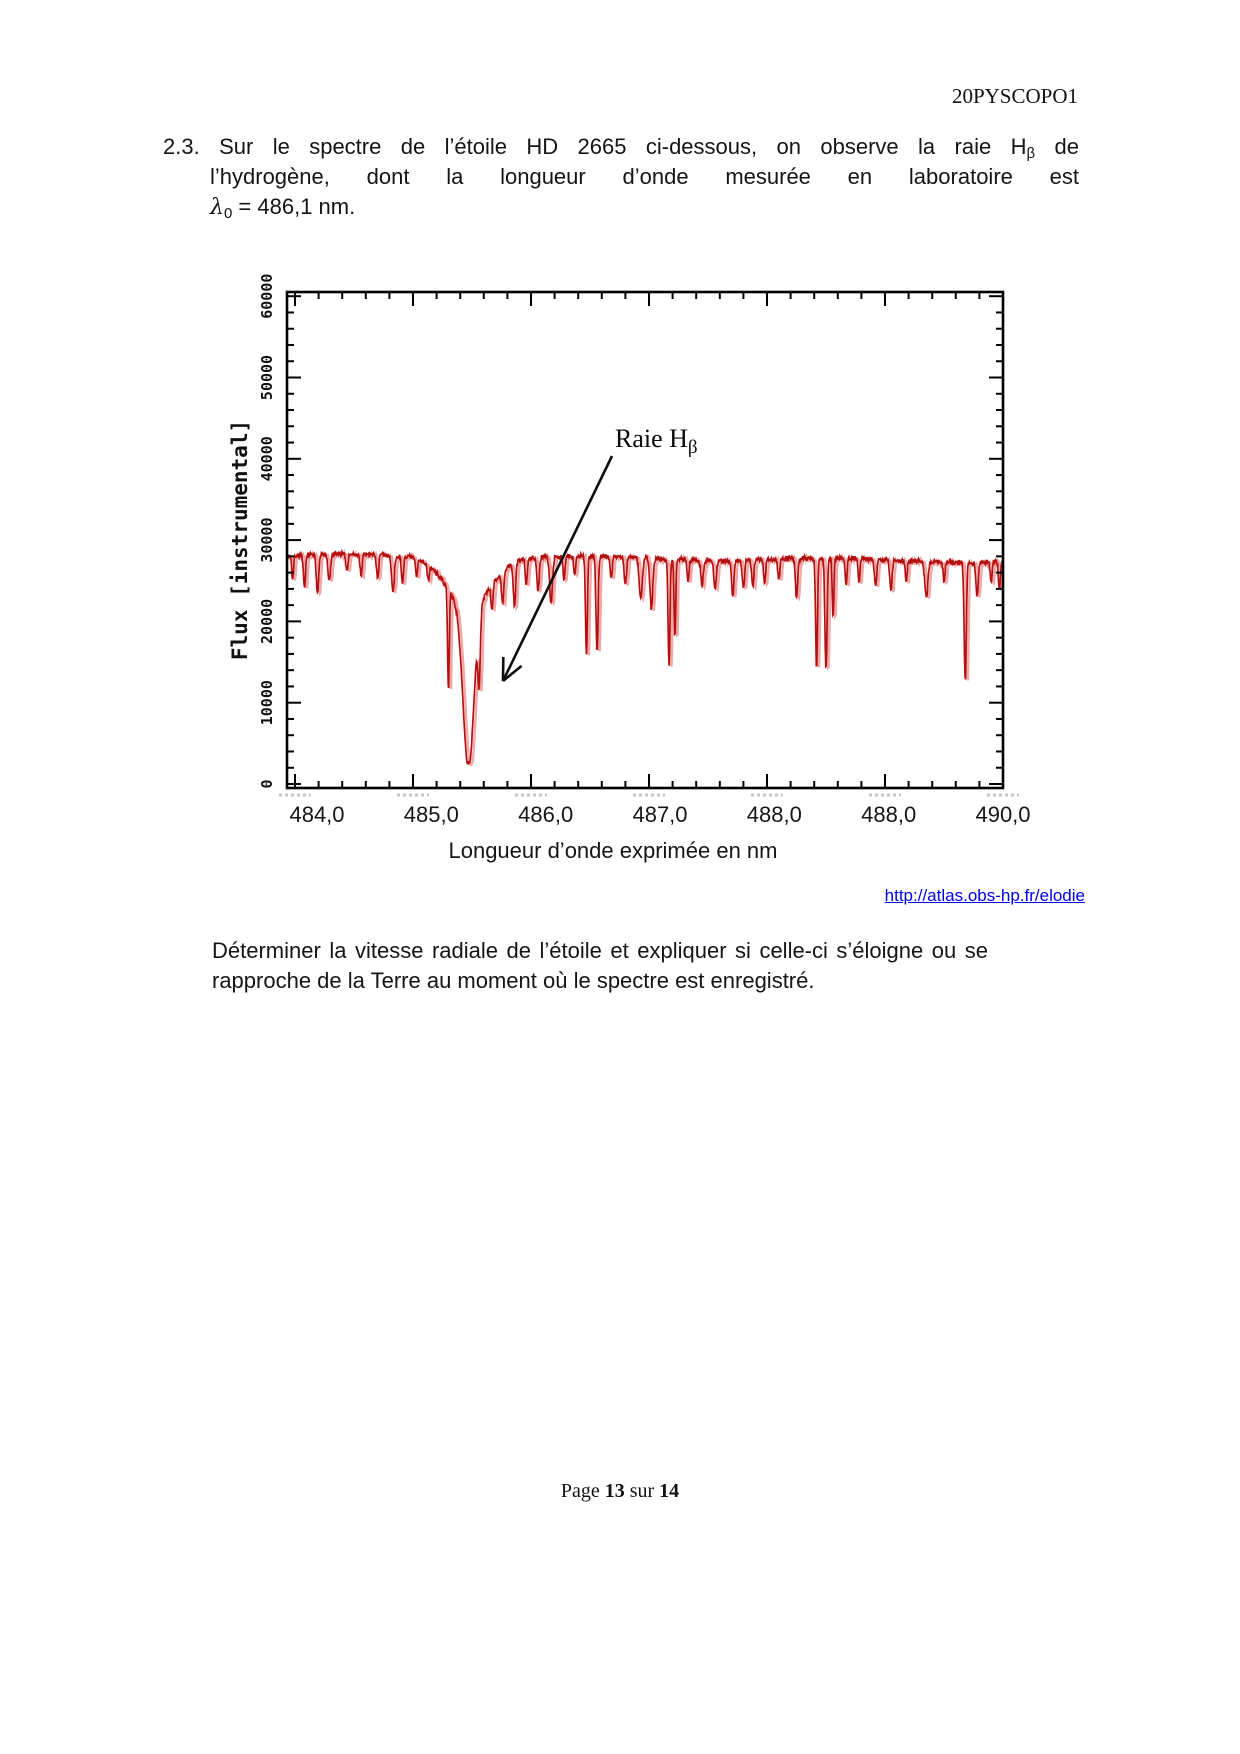 The width and height of the screenshot is (1240, 1754). I want to click on svg-text: 484,0, so click(316, 814).